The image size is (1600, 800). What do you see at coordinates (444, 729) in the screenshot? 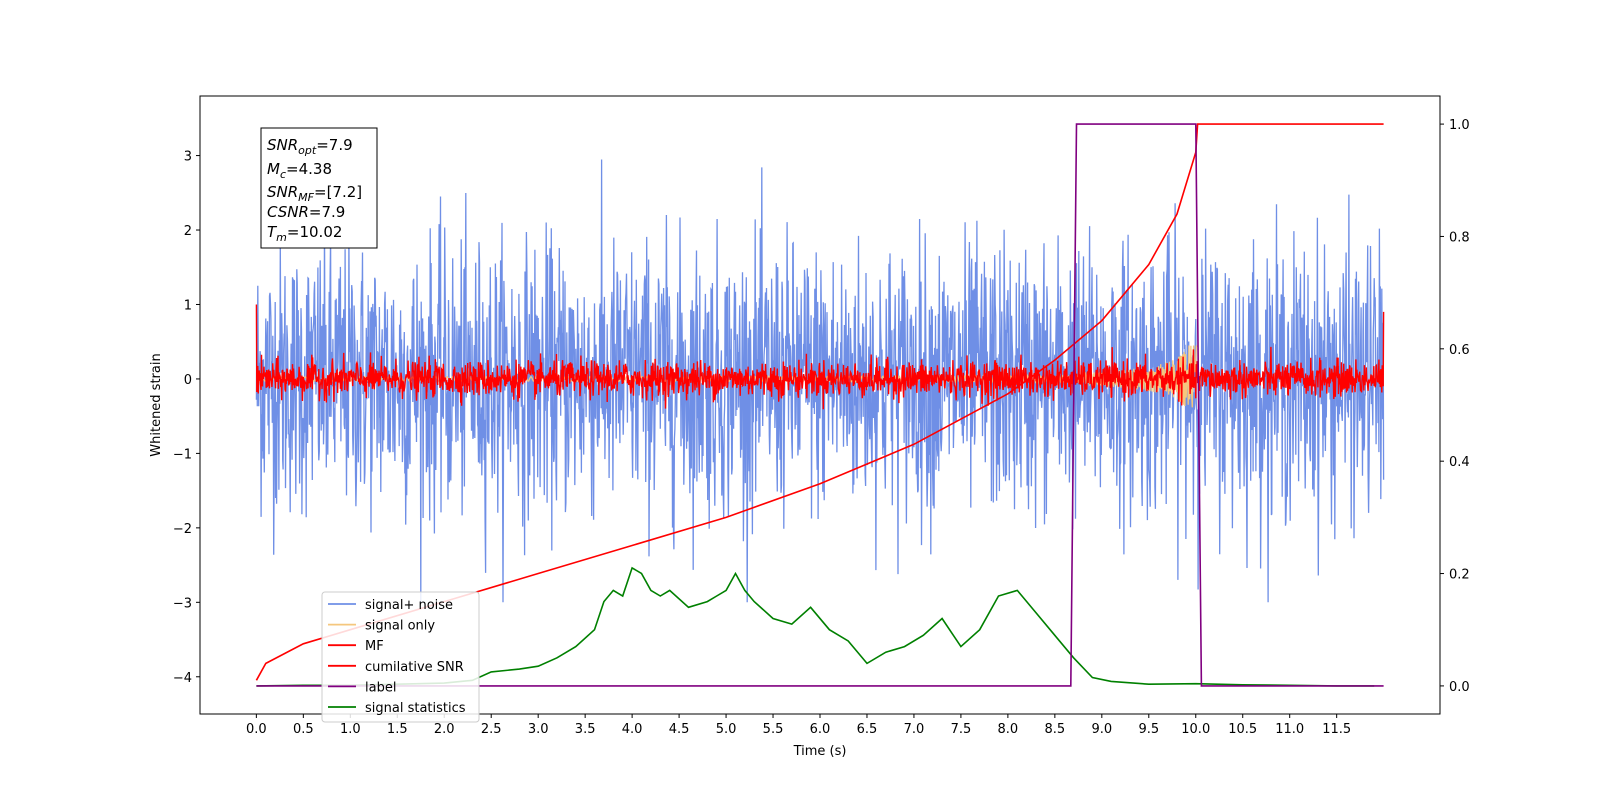
I see `x-tick-label: 2.0` at bounding box center [444, 729].